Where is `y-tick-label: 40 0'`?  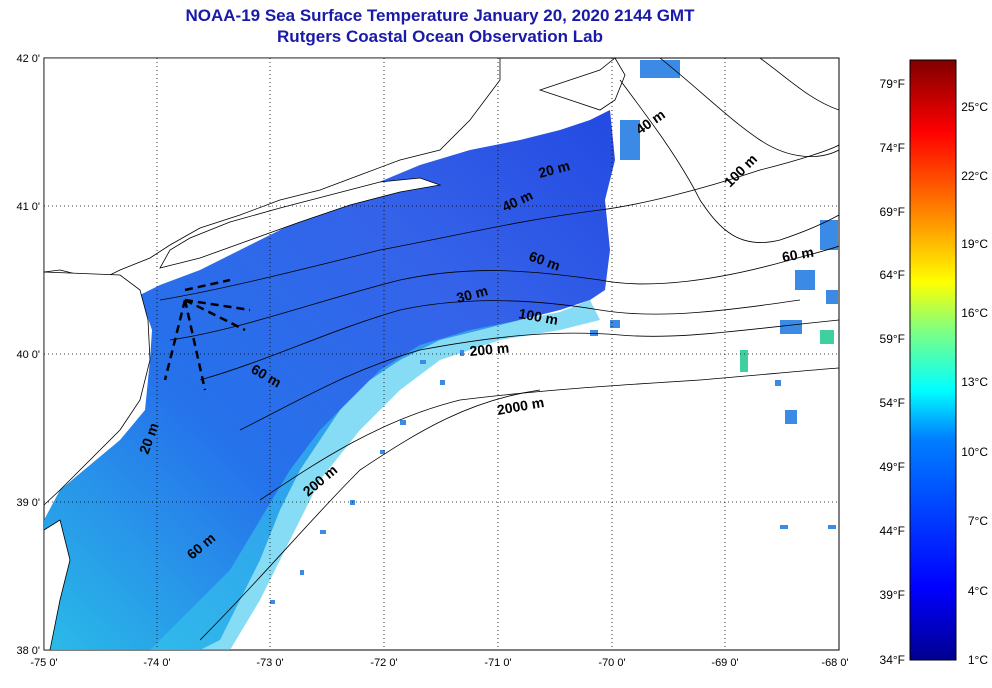
y-tick-label: 40 0' is located at coordinates (28, 355).